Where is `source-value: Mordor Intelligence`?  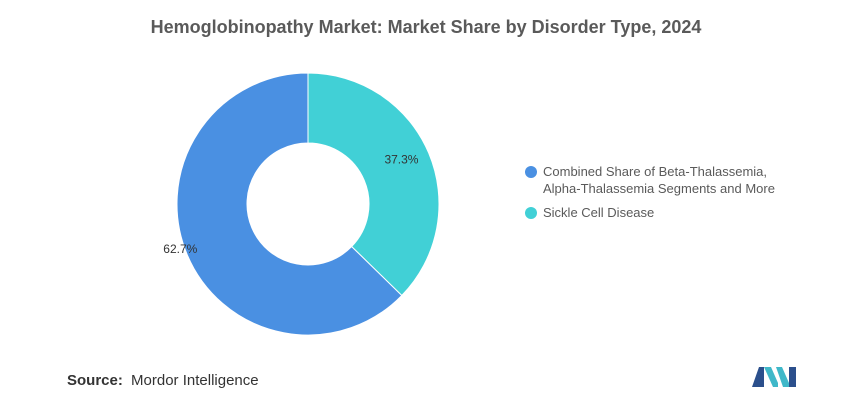 source-value: Mordor Intelligence is located at coordinates (195, 380).